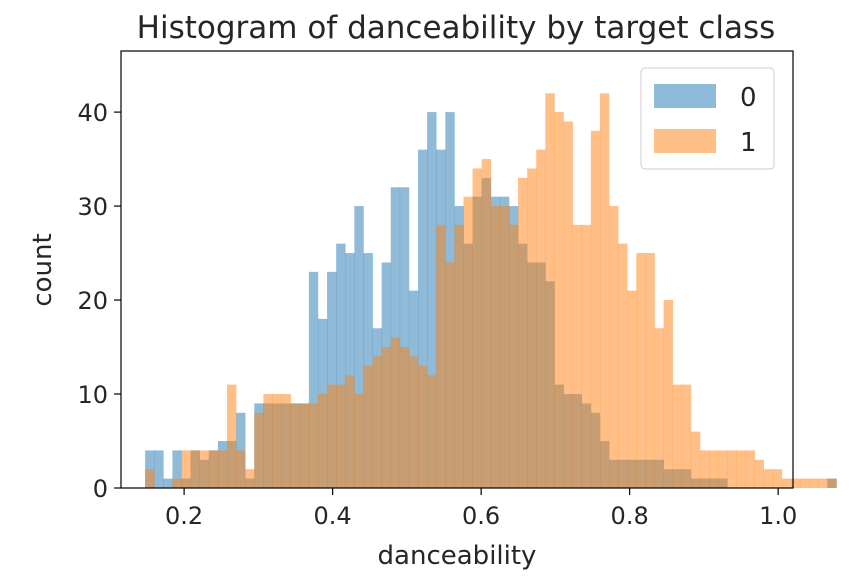  What do you see at coordinates (778, 516) in the screenshot?
I see `x-tick-label: 1.0` at bounding box center [778, 516].